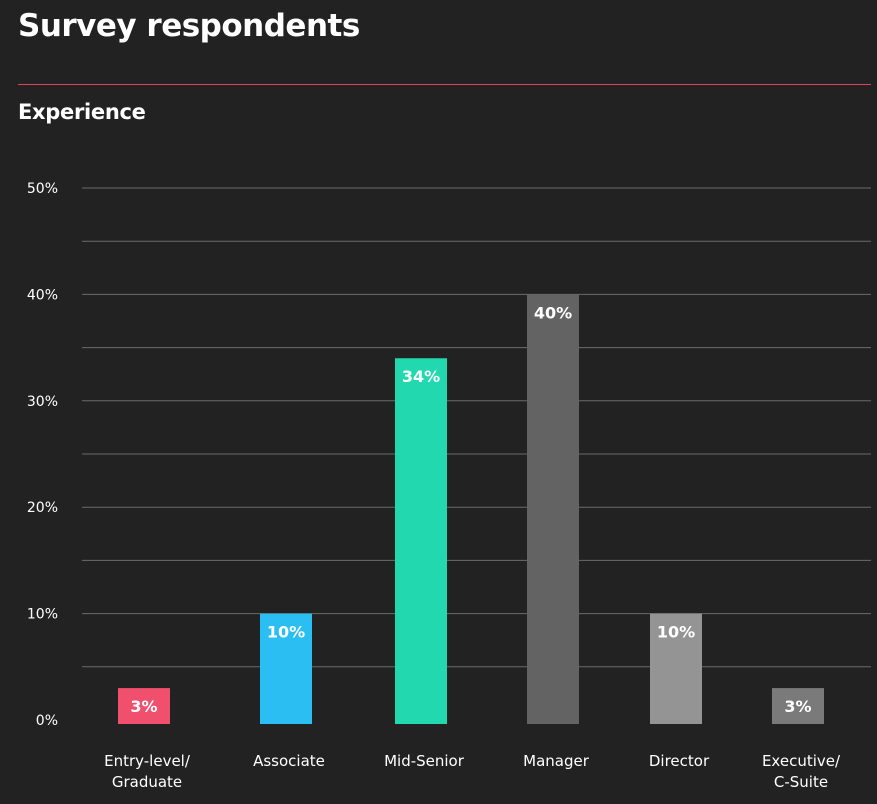 Image resolution: width=877 pixels, height=804 pixels. What do you see at coordinates (421, 376) in the screenshot?
I see `bar-value-label: 34%` at bounding box center [421, 376].